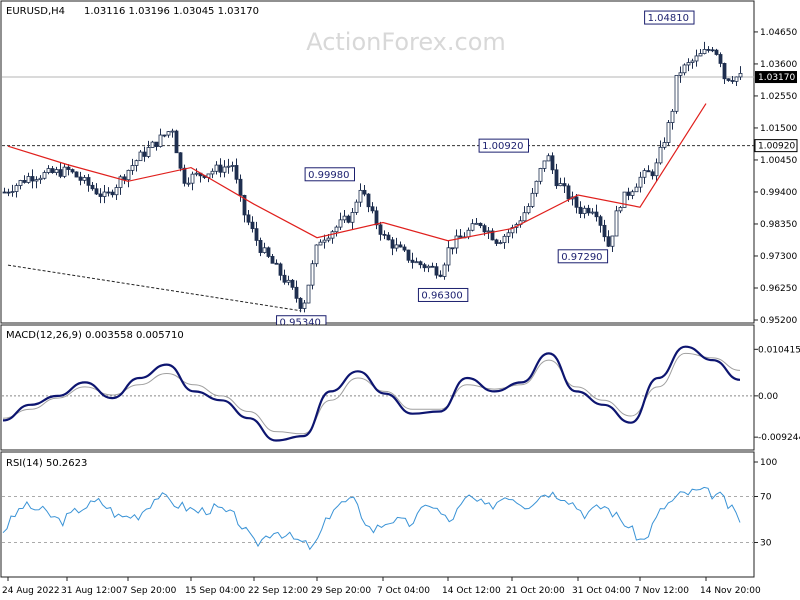 The image size is (800, 600). I want to click on time-tick-label: 7 Oct 04:00, so click(403, 591).